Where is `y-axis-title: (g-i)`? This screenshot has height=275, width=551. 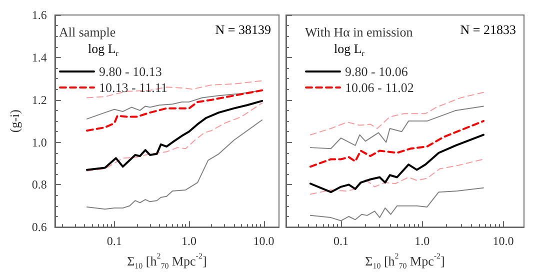
y-axis-title: (g-i) is located at coordinates (14, 121).